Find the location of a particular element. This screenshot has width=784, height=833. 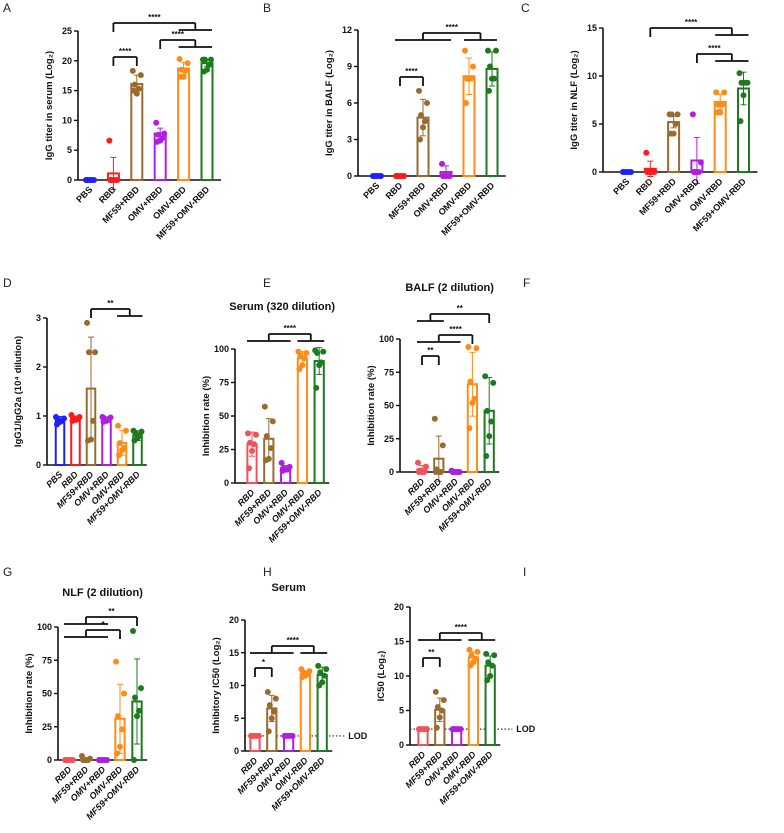

panel-letter: C is located at coordinates (525, 8).